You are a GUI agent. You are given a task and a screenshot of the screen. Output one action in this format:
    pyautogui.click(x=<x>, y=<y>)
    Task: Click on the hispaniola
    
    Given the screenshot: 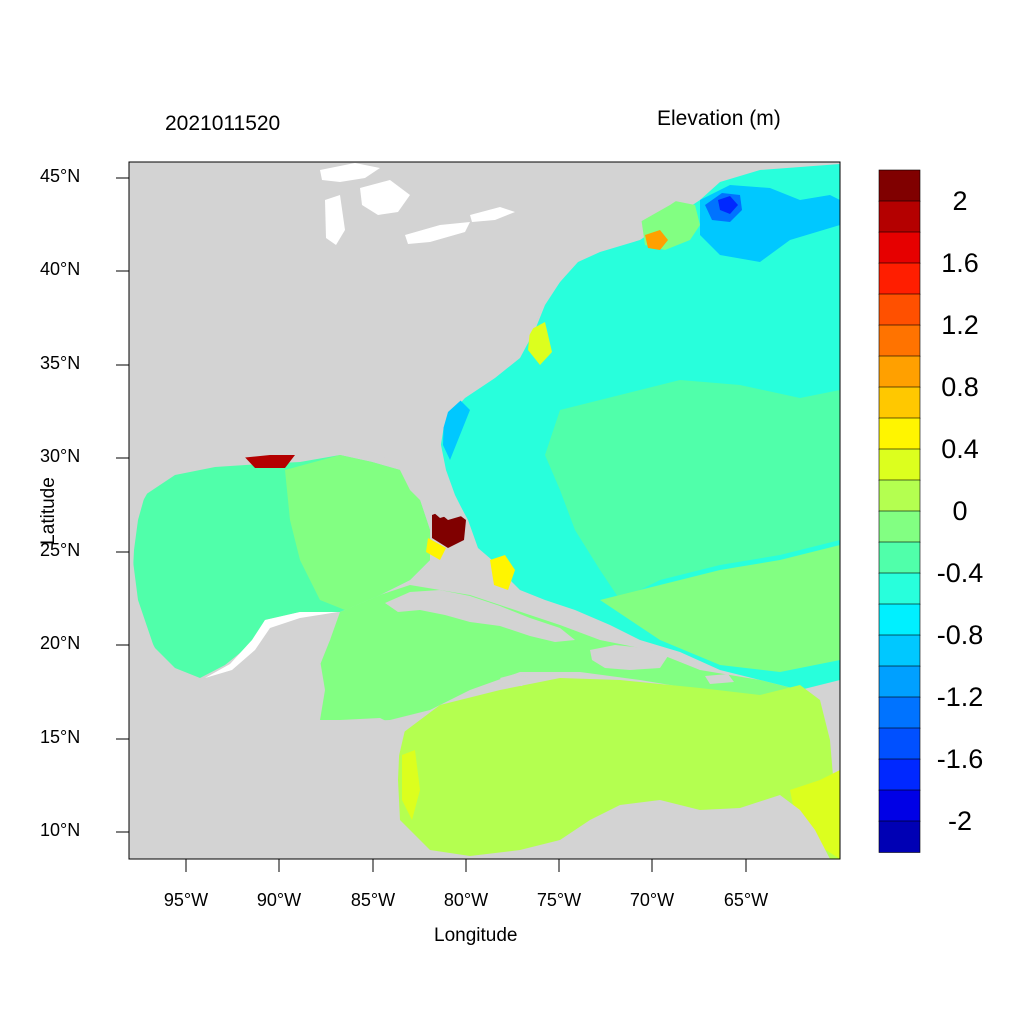 What is the action you would take?
    pyautogui.click(x=629, y=657)
    